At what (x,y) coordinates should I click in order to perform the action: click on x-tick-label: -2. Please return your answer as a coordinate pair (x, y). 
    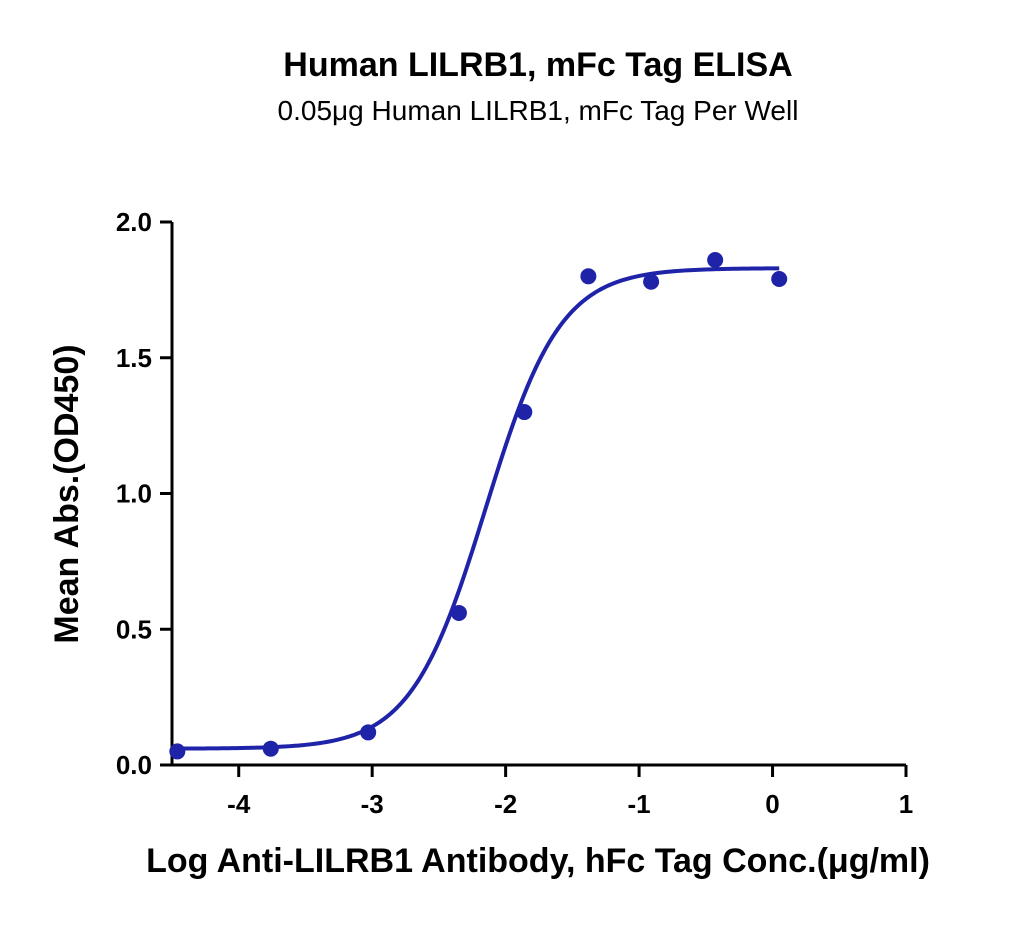
    Looking at the image, I should click on (505, 804).